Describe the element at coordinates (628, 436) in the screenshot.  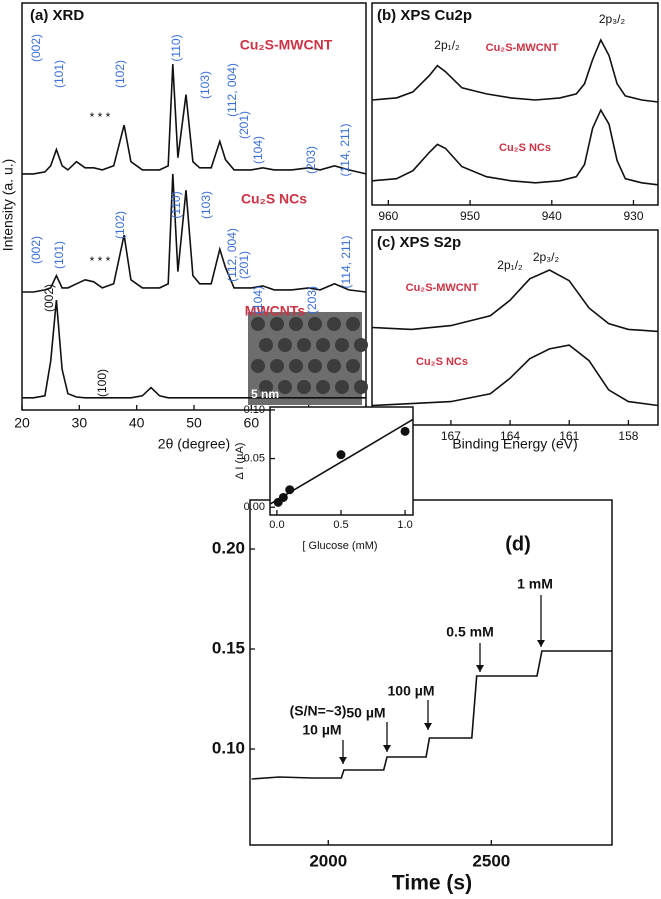
I see `x-tick-label: 158` at that location.